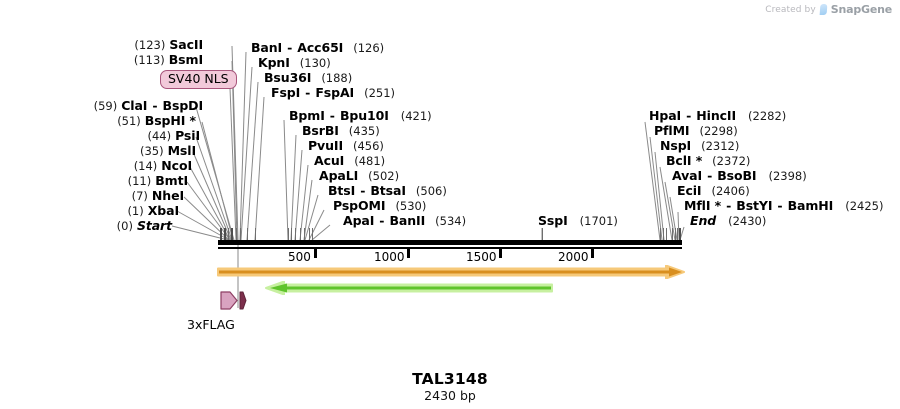 The height and width of the screenshot is (409, 900). I want to click on site-label-fspi-fspai: FspI - FspAI (251), so click(333, 93).